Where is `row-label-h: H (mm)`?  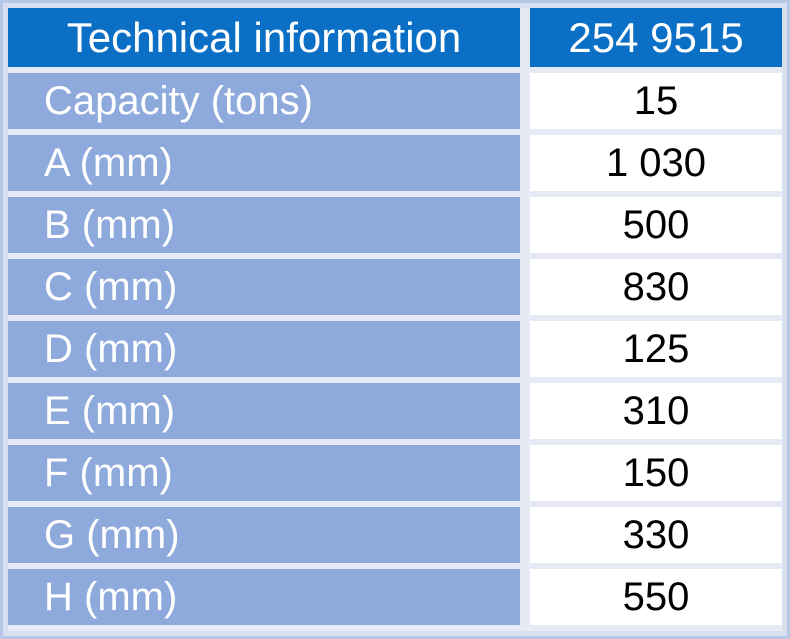
row-label-h: H (mm) is located at coordinates (264, 597).